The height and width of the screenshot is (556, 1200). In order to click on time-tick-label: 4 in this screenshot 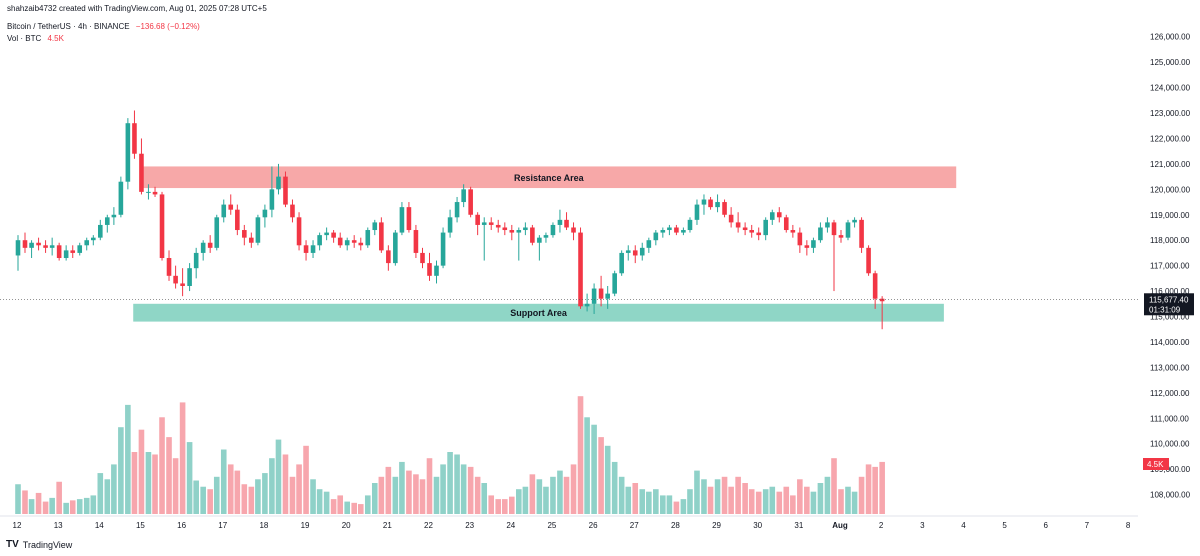, I will do `click(963, 525)`.